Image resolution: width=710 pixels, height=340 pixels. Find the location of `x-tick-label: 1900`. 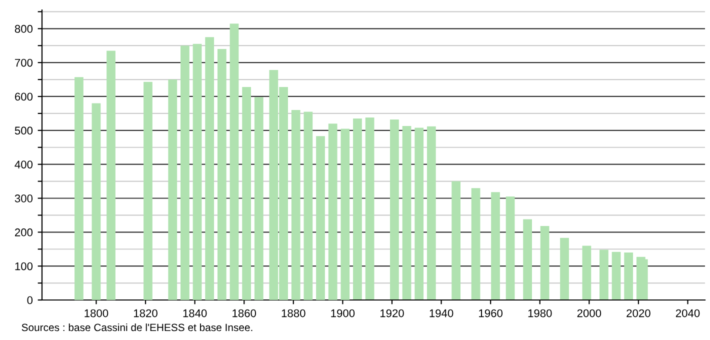

x-tick-label: 1900 is located at coordinates (343, 313).